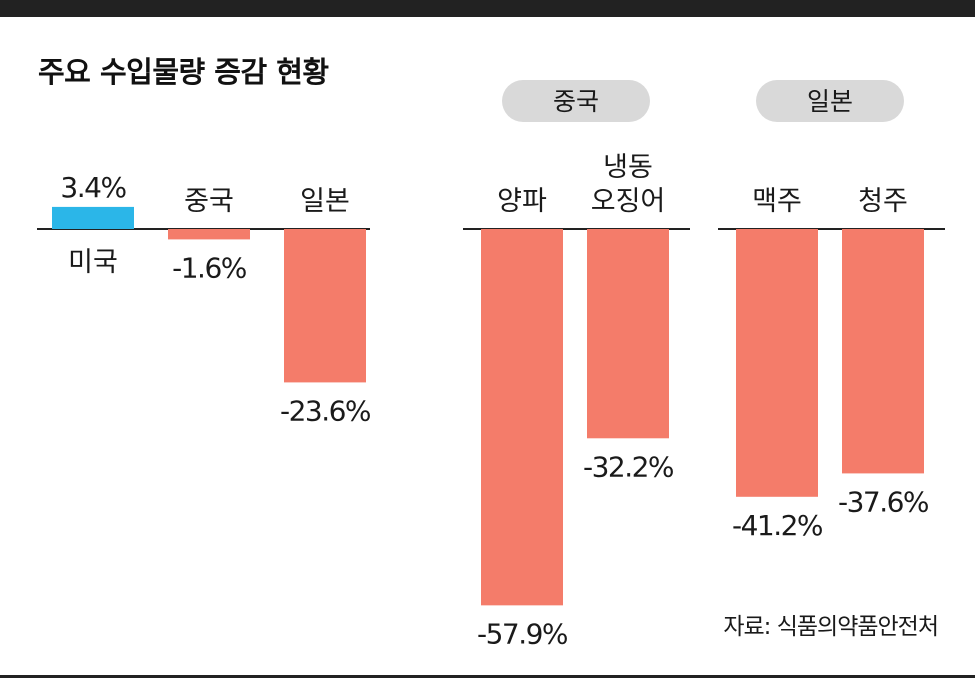 This screenshot has height=678, width=975. I want to click on value-label: -32.2%, so click(628, 466).